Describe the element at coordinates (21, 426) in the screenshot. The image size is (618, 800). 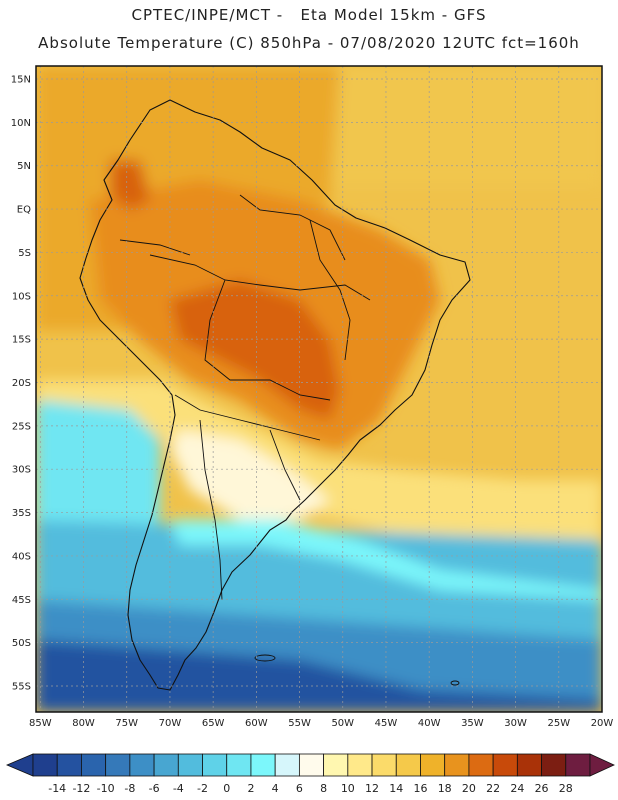
I see `lat-label: 25S` at that location.